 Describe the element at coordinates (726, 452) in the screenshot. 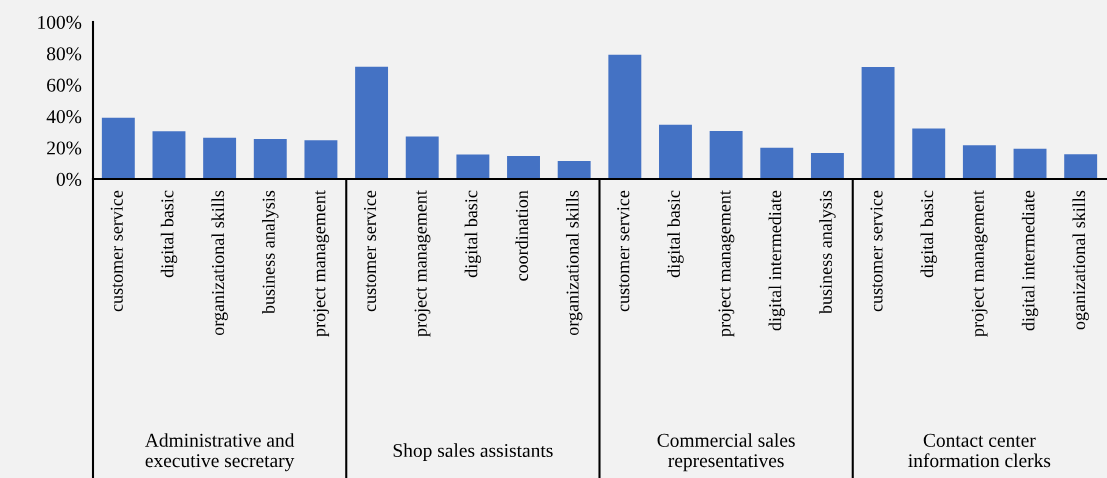

I see `text: Commercial sales representatives` at that location.